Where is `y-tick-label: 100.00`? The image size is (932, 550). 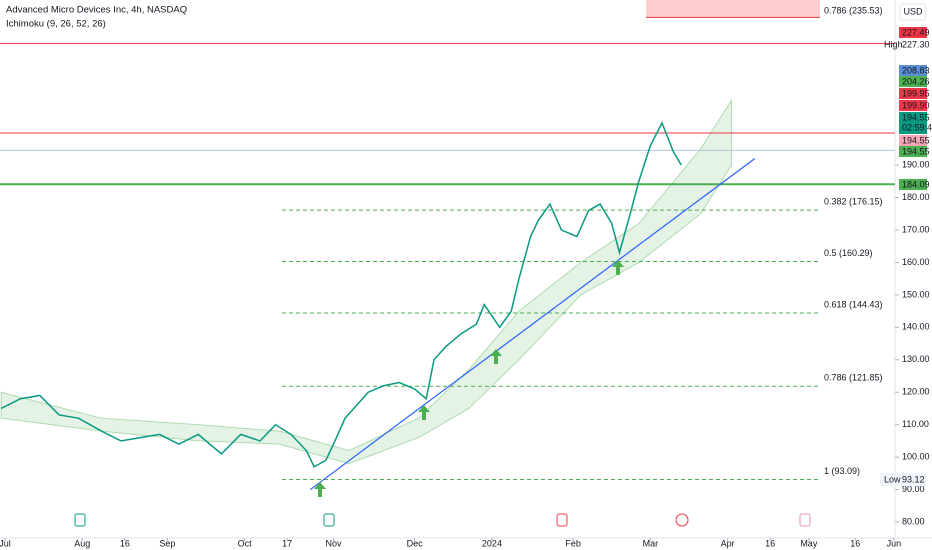 y-tick-label: 100.00 is located at coordinates (916, 456).